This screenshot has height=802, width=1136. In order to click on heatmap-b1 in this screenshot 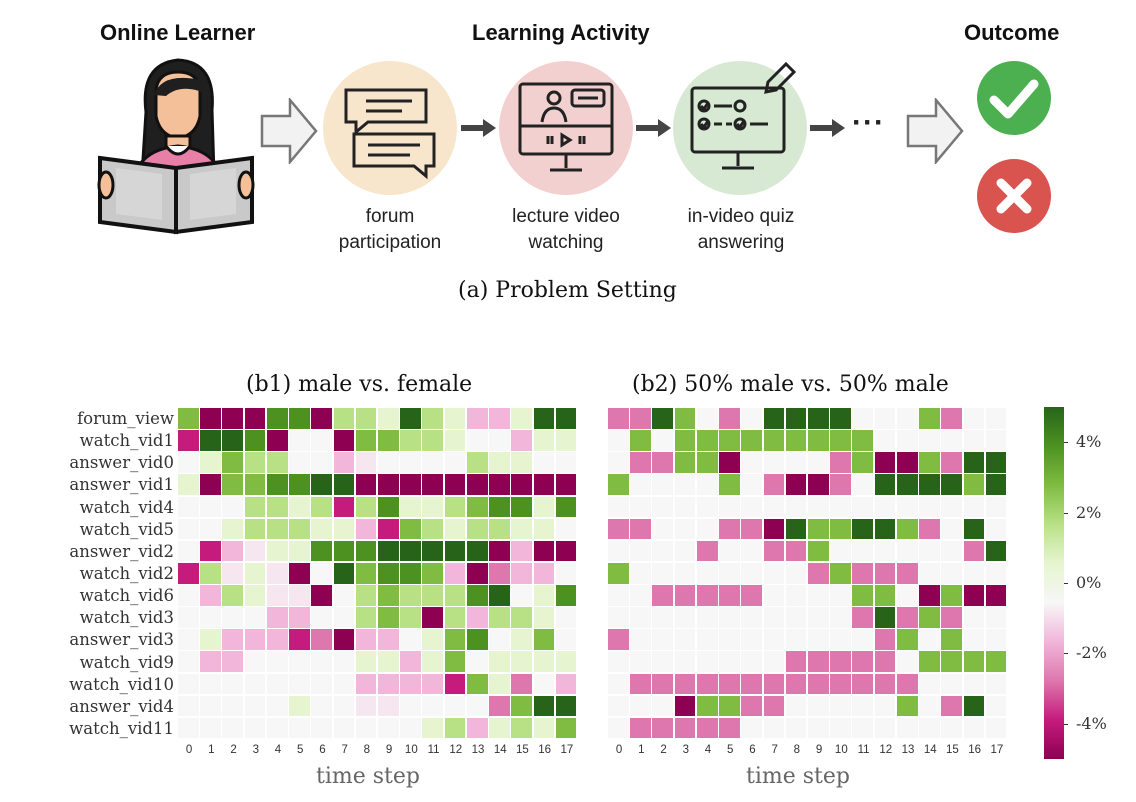, I will do `click(378, 574)`.